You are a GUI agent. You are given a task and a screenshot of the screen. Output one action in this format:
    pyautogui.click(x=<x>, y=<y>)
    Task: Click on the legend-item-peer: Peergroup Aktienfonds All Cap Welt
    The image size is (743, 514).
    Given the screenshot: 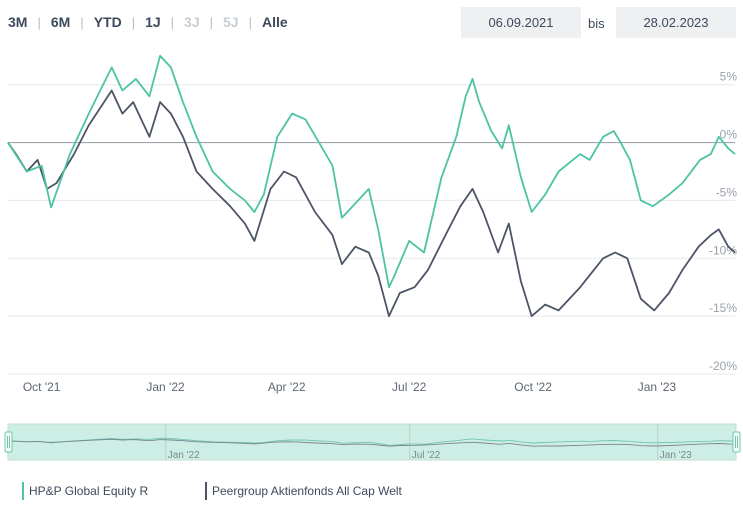 What is the action you would take?
    pyautogui.click(x=303, y=491)
    